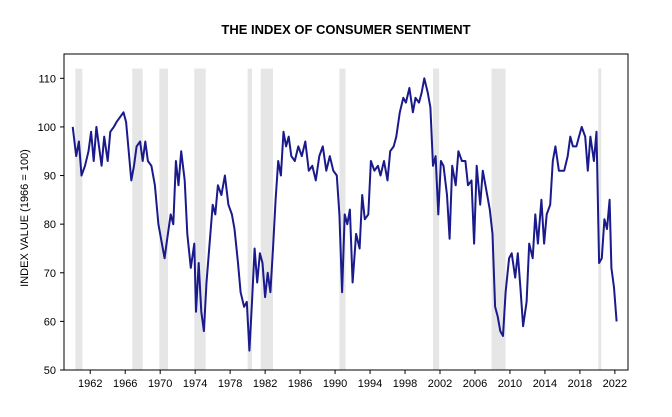 Image resolution: width=672 pixels, height=417 pixels. Describe the element at coordinates (300, 384) in the screenshot. I see `x-tick-label: 1986` at that location.